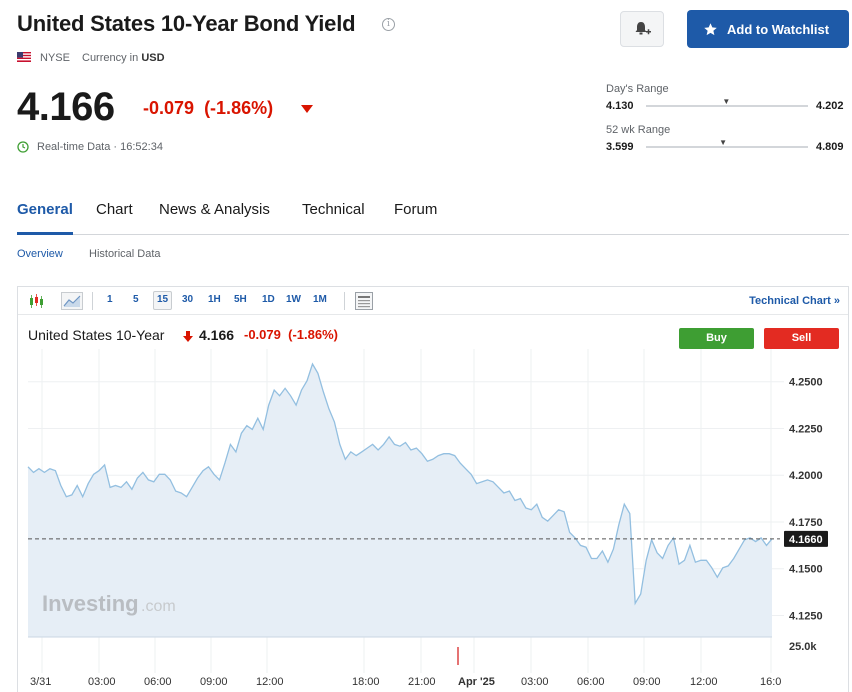 The image size is (852, 692). I want to click on currency-label: Currency in, so click(110, 58).